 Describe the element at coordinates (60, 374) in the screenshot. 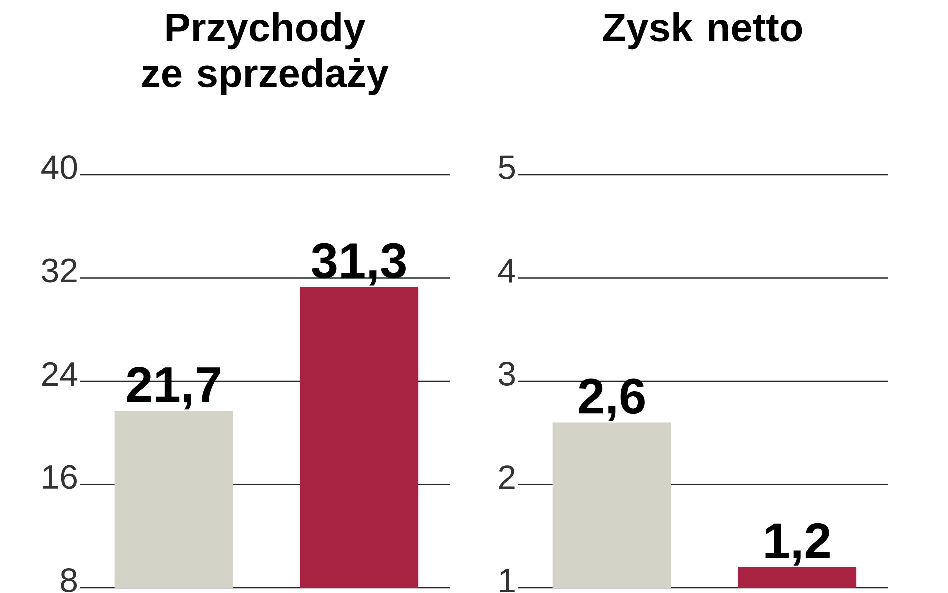

I see `y-tick-label: 24` at that location.